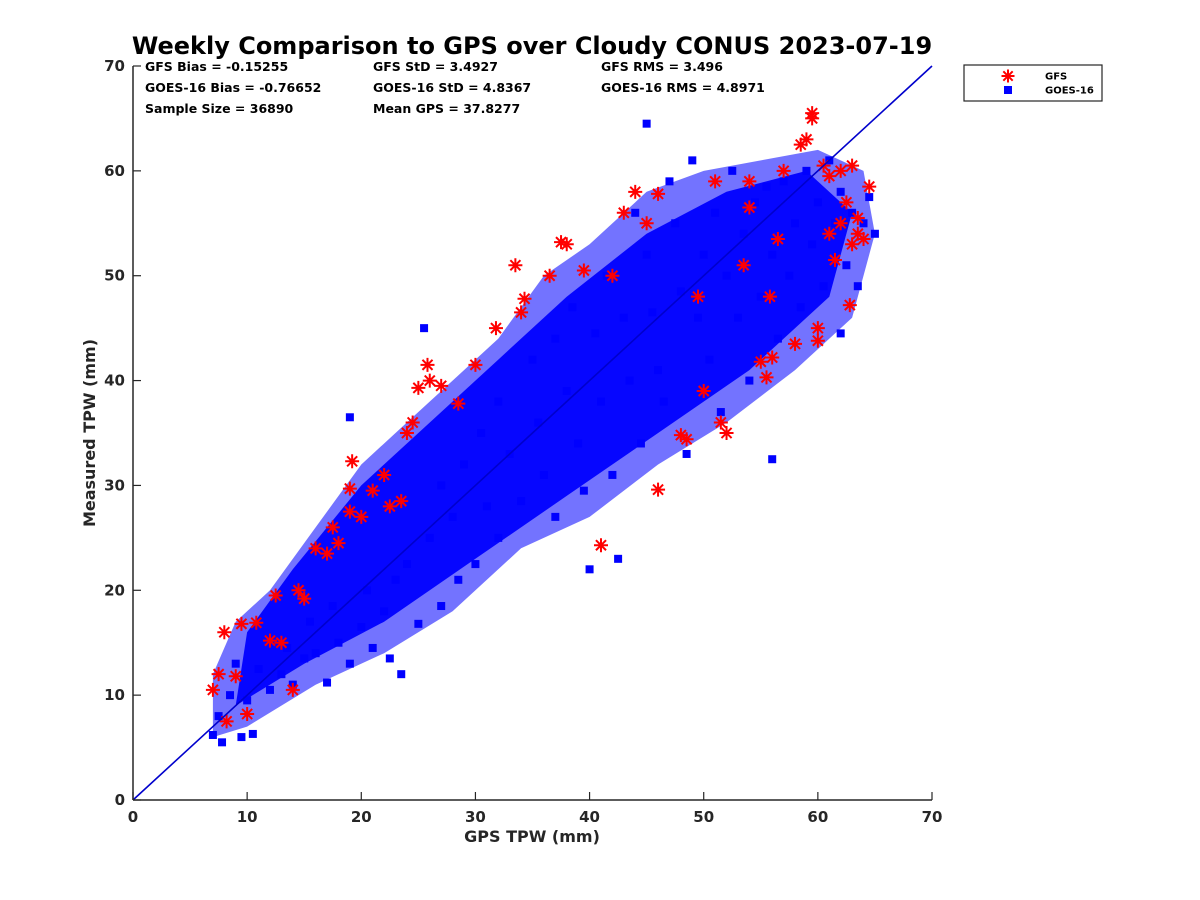  I want to click on stat-text: GFS Bias = -0.15255, so click(216, 66).